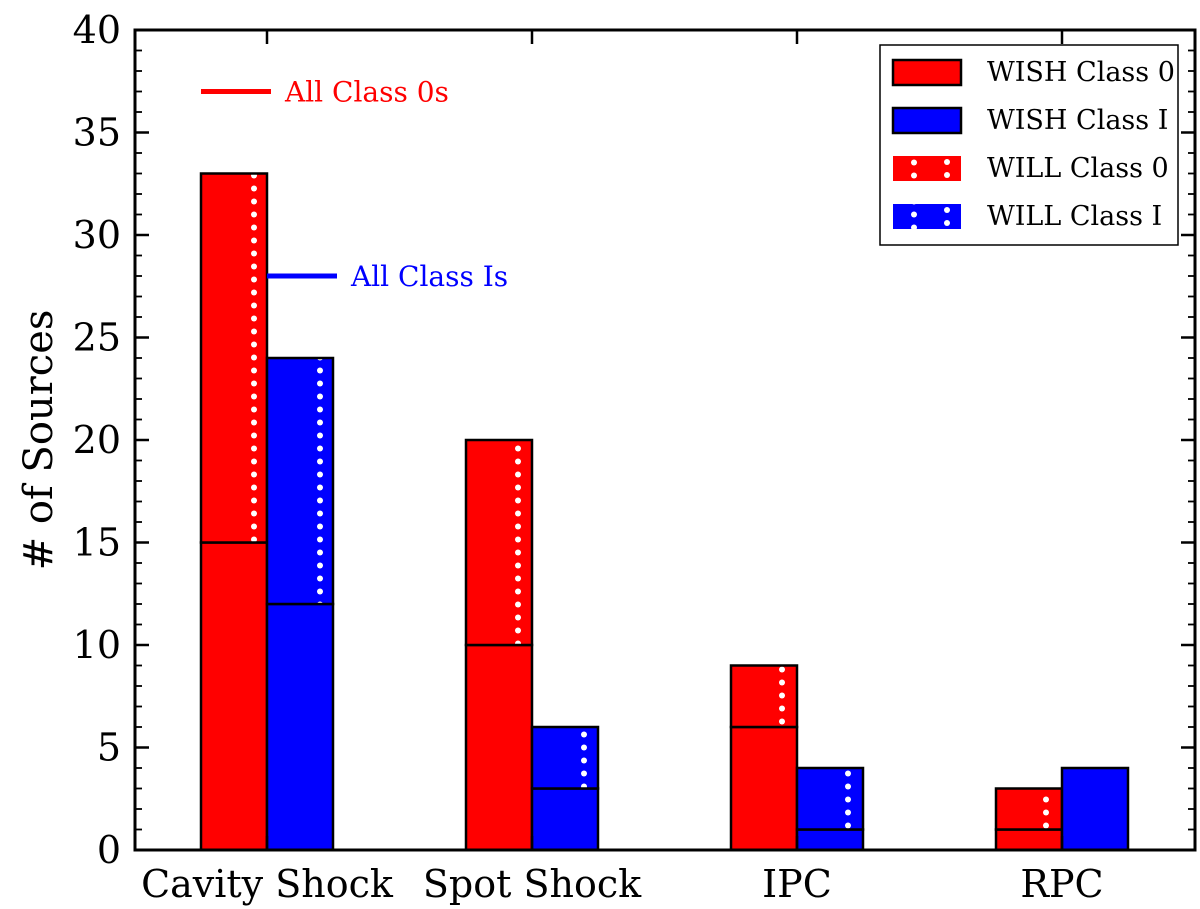 The height and width of the screenshot is (909, 1200). Describe the element at coordinates (764, 696) in the screenshot. I see `bar-will-class-0-ipc` at that location.